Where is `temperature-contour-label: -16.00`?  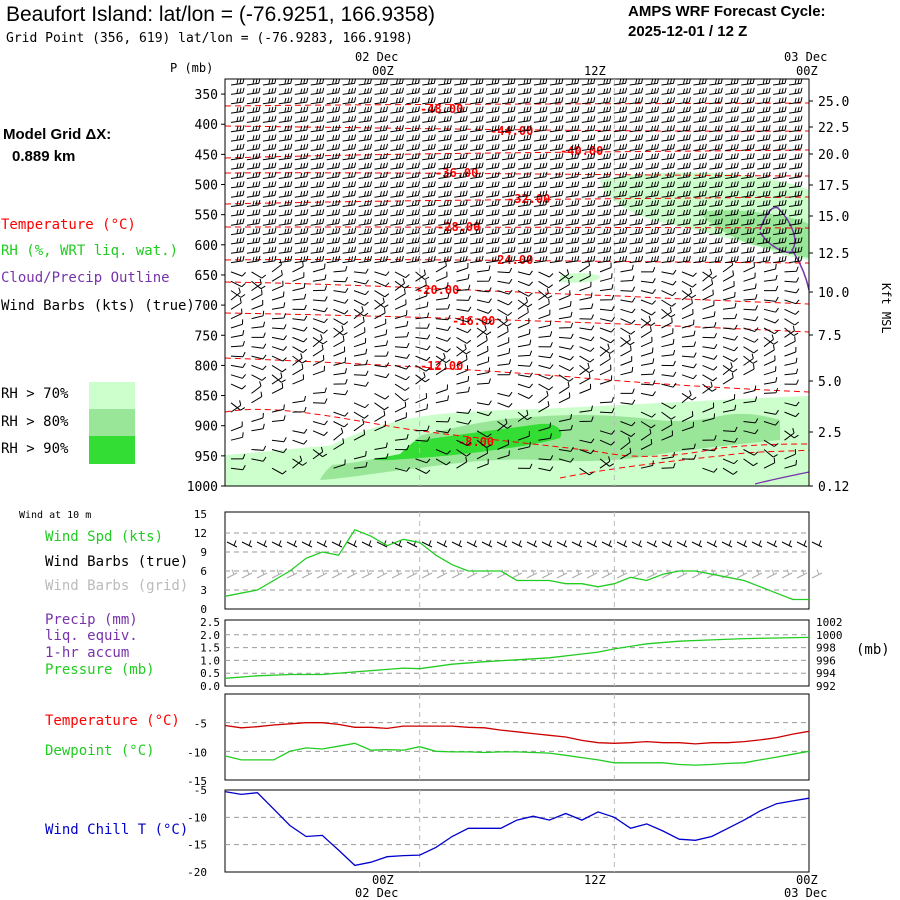 temperature-contour-label: -16.00 is located at coordinates (473, 321).